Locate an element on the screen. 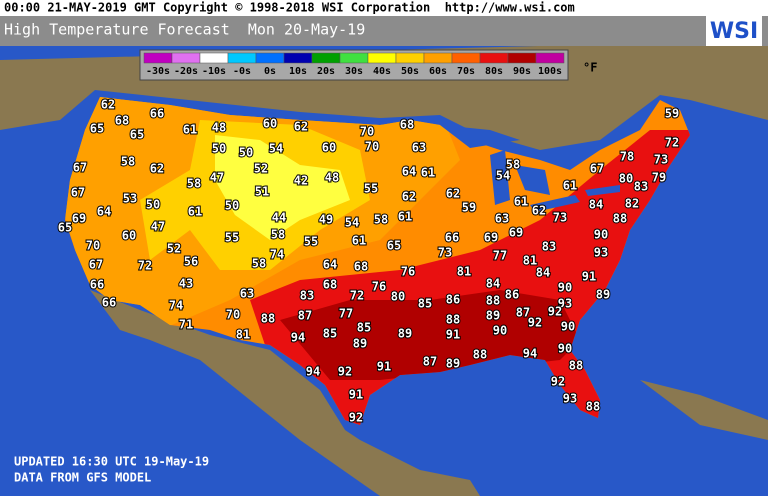 The image size is (768, 496). temperature-label: 86 is located at coordinates (512, 295).